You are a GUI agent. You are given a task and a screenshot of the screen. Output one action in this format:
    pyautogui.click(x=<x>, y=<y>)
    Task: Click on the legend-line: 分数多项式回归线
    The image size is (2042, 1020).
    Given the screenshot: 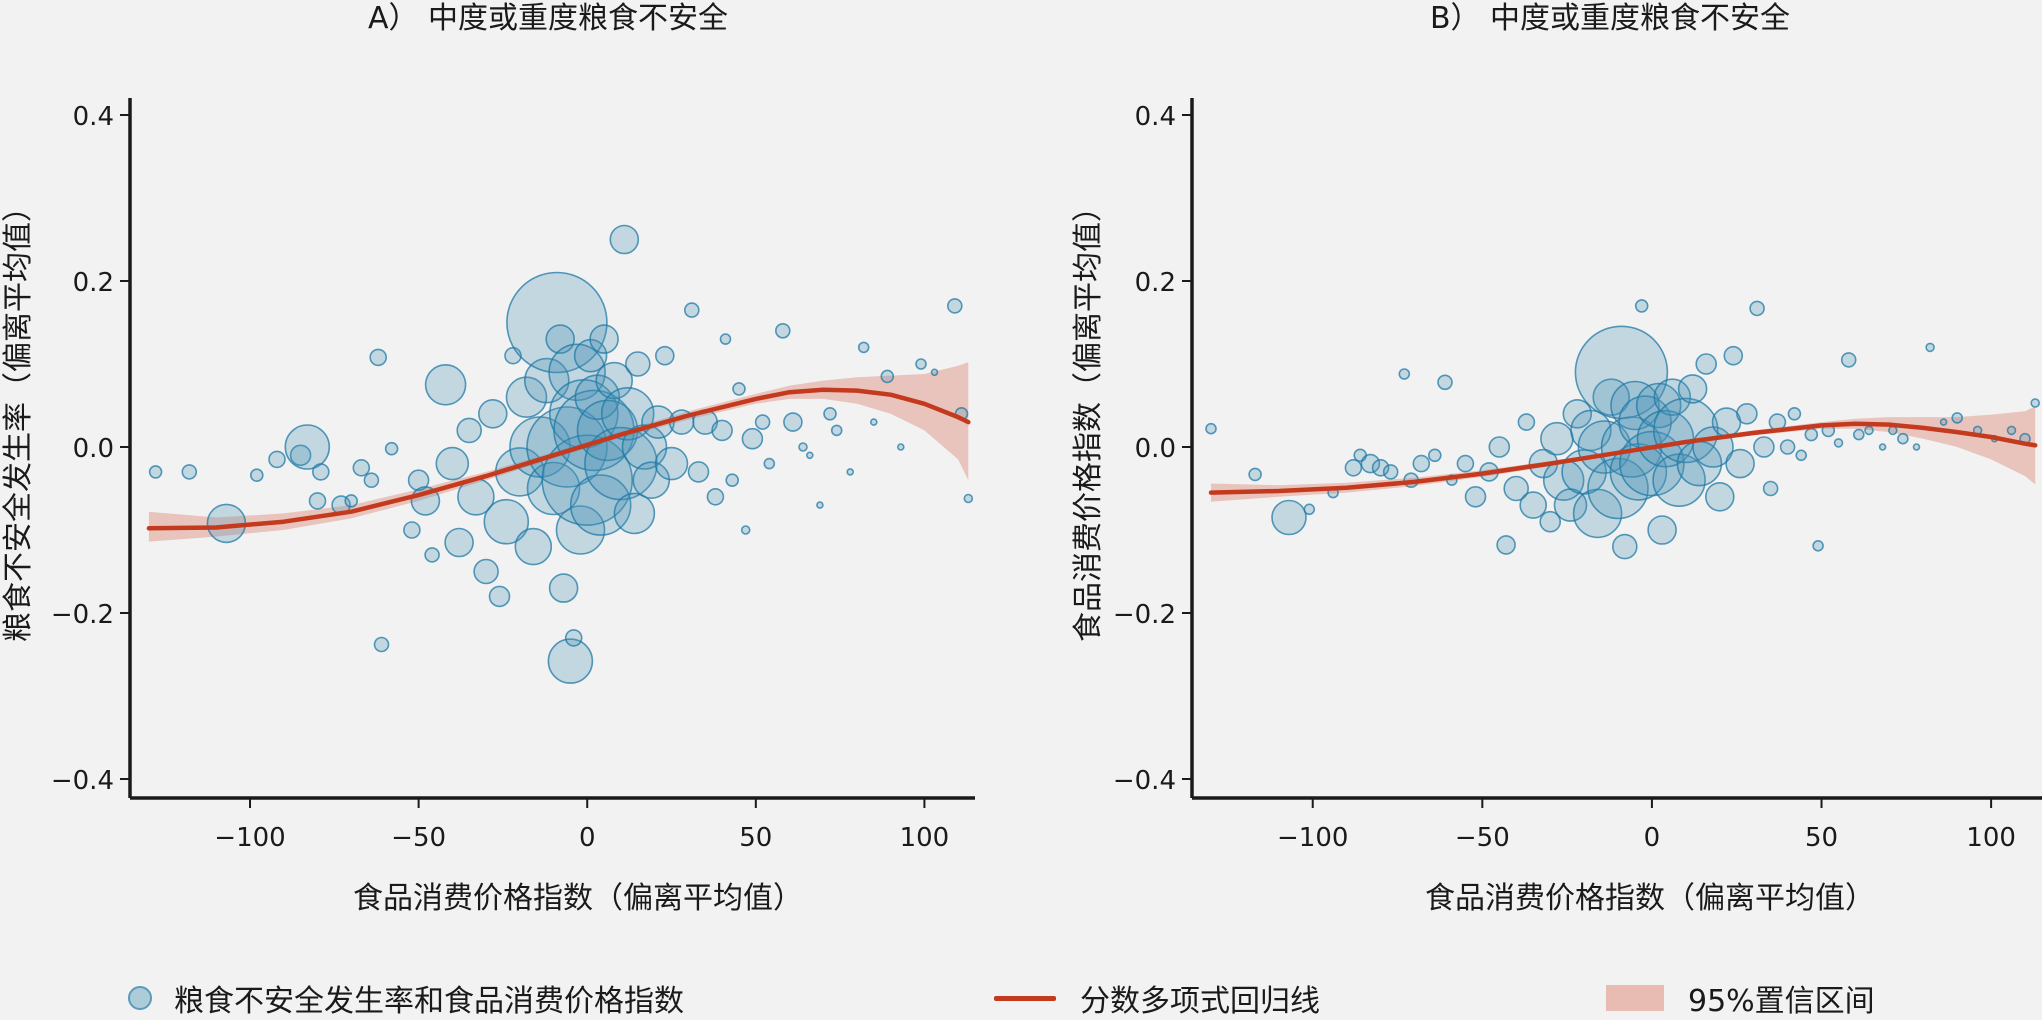 What is the action you would take?
    pyautogui.click(x=1157, y=999)
    